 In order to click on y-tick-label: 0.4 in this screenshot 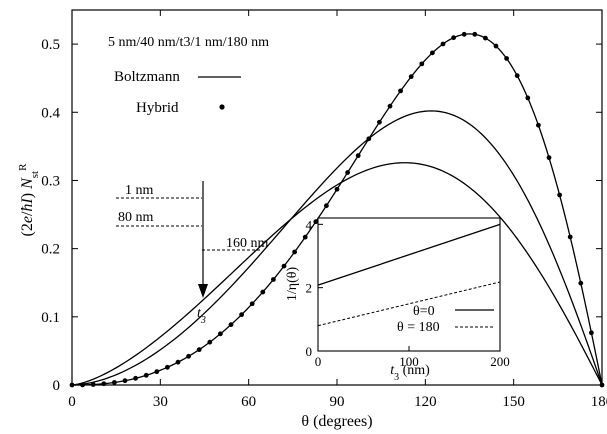, I will do `click(50, 113)`.